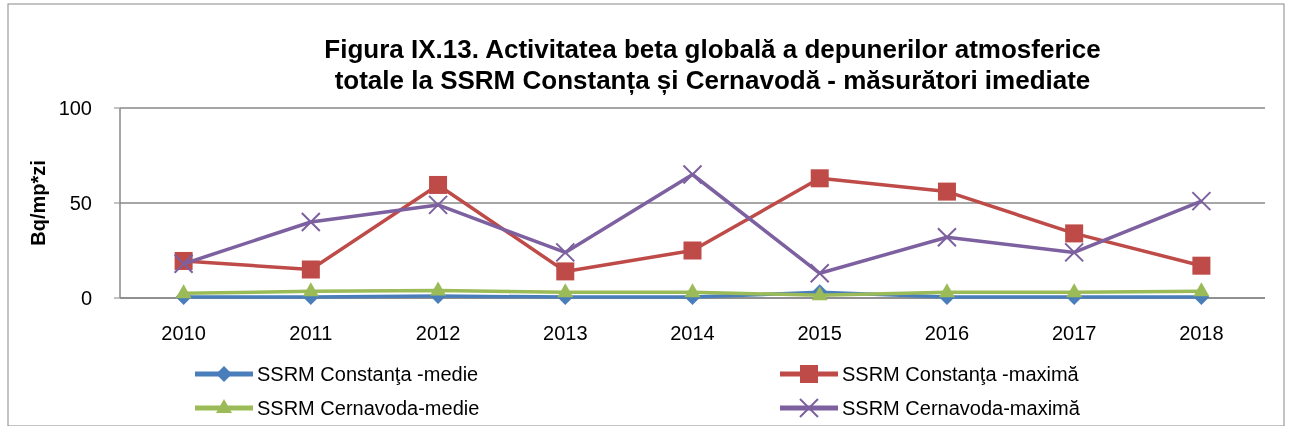 Image resolution: width=1292 pixels, height=426 pixels. Describe the element at coordinates (311, 333) in the screenshot. I see `x-tick-label: 2011` at that location.